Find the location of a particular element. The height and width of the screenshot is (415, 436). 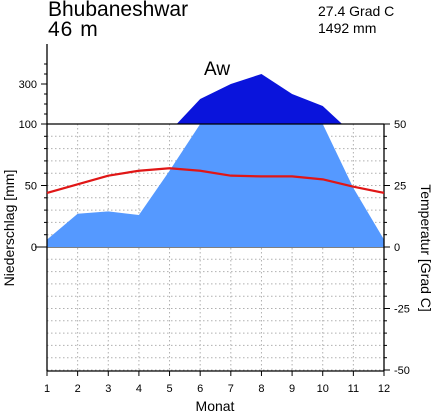

station-elevation: 46 m is located at coordinates (73, 29).